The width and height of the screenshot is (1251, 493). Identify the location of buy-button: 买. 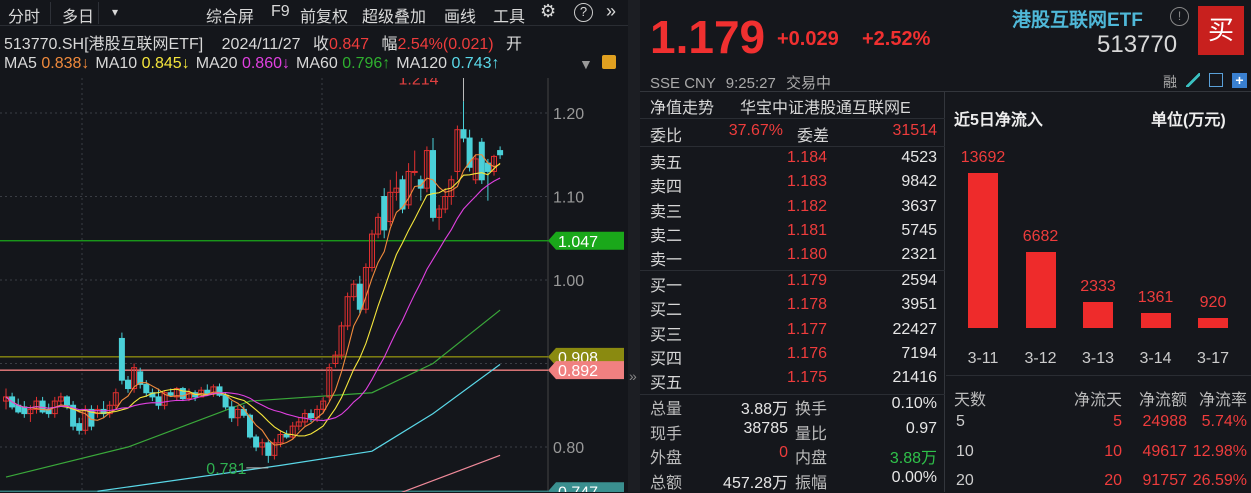
(1221, 30).